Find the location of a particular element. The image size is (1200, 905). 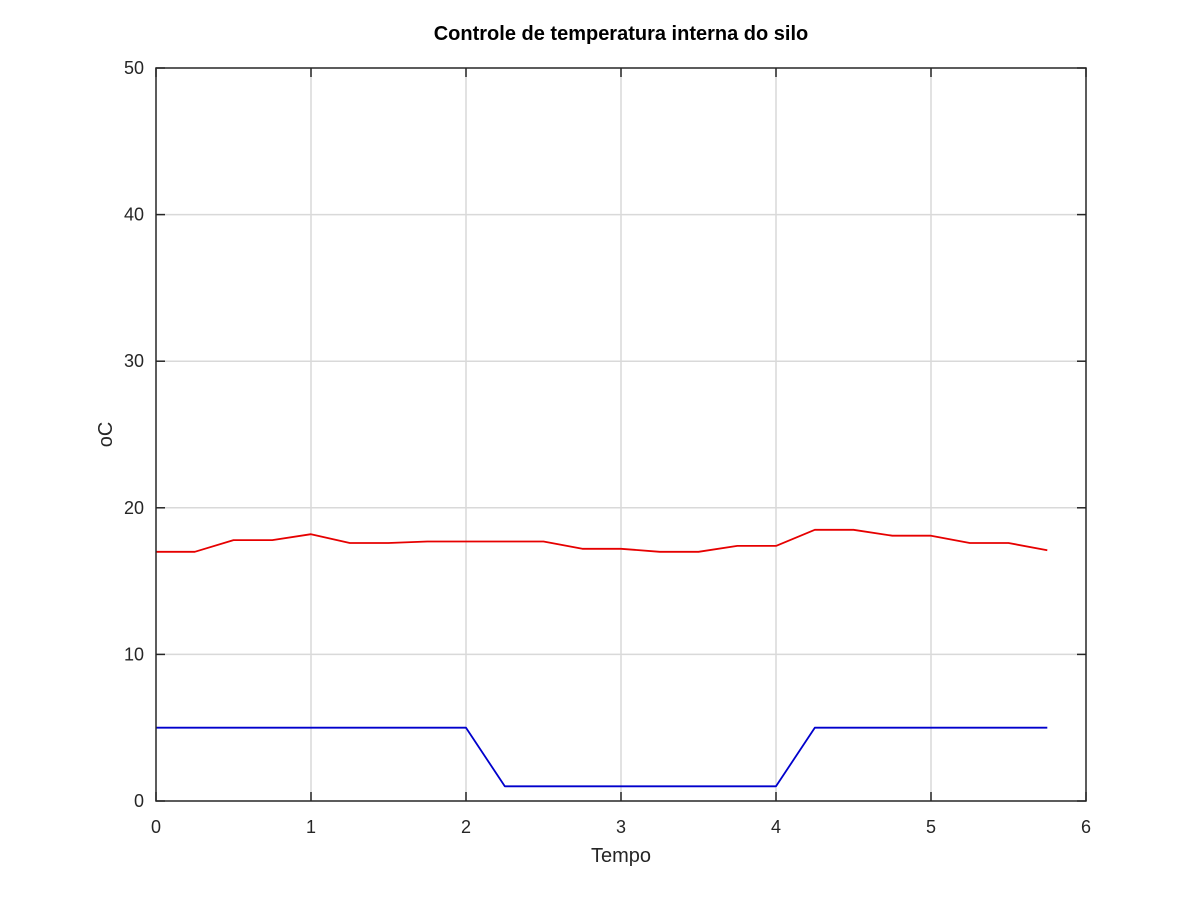

x-tick-label: 4 is located at coordinates (776, 827).